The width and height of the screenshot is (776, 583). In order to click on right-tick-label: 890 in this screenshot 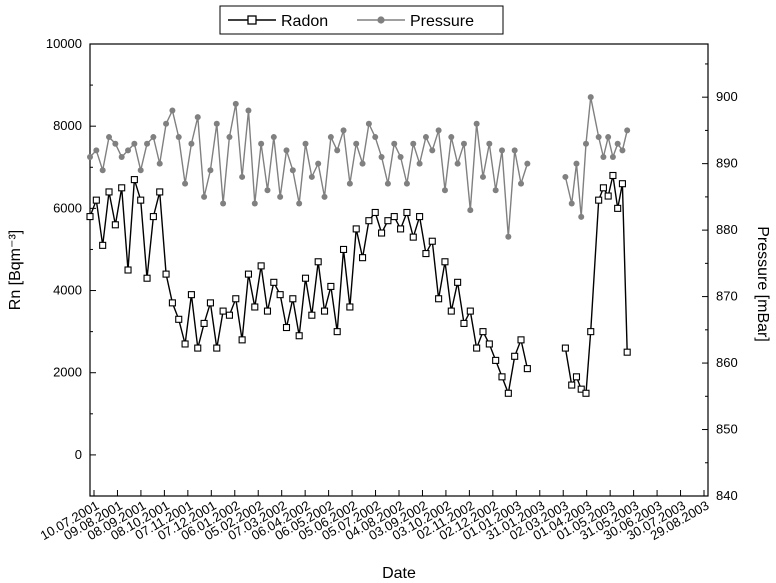, I will do `click(727, 163)`.